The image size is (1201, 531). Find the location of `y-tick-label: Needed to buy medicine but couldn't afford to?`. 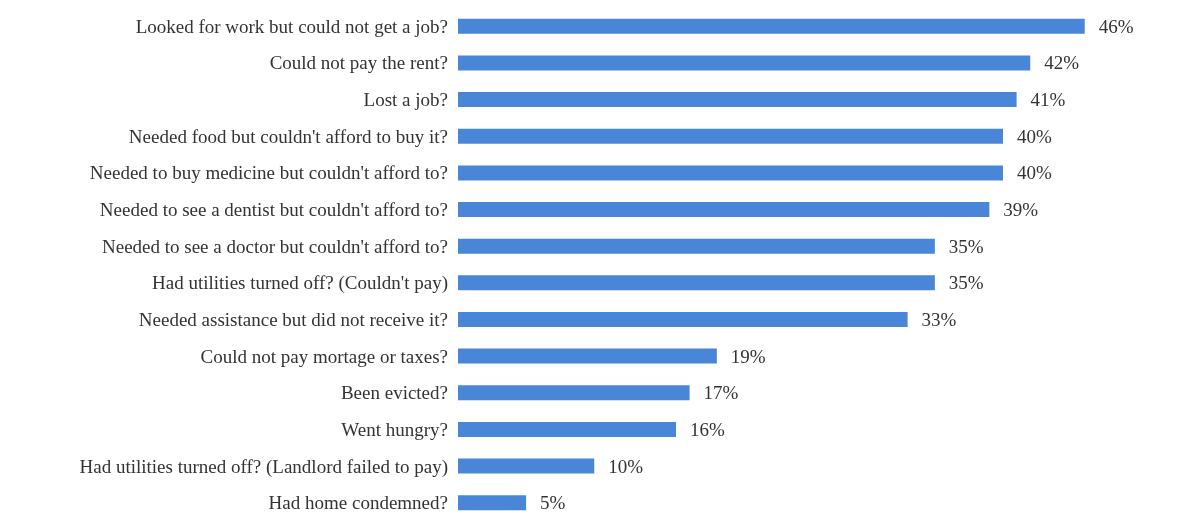

y-tick-label: Needed to buy medicine but couldn't afford to? is located at coordinates (268, 173).